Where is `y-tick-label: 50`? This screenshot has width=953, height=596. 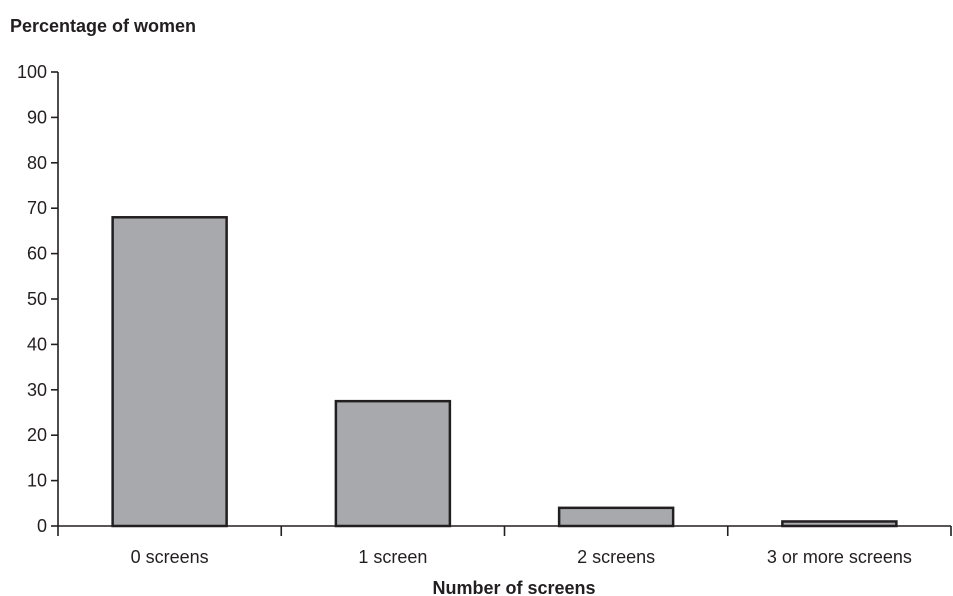
y-tick-label: 50 is located at coordinates (37, 299).